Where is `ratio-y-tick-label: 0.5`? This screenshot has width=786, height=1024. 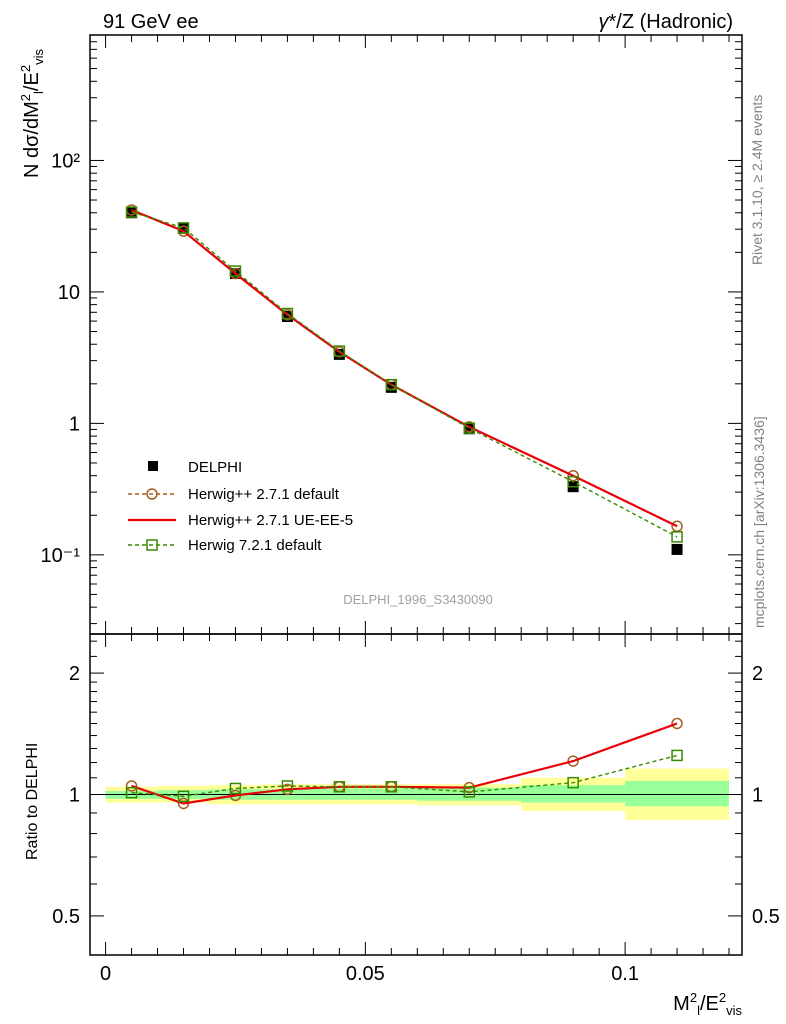
ratio-y-tick-label: 0.5 is located at coordinates (66, 917).